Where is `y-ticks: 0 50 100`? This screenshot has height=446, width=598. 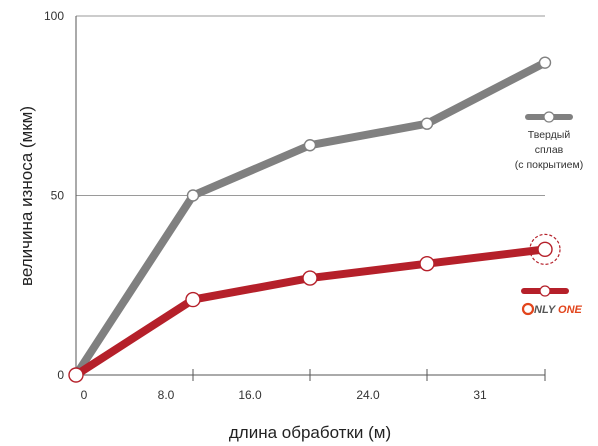
y-ticks: 0 50 100 is located at coordinates (54, 195).